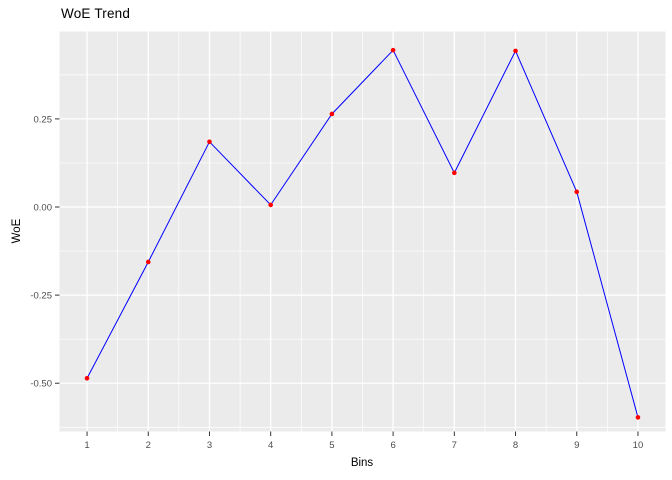  I want to click on x-tick-label: 6, so click(392, 445).